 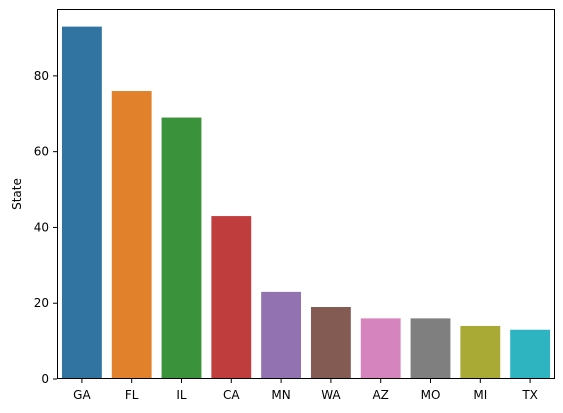 What do you see at coordinates (41, 303) in the screenshot?
I see `y-tick-label: 20` at bounding box center [41, 303].